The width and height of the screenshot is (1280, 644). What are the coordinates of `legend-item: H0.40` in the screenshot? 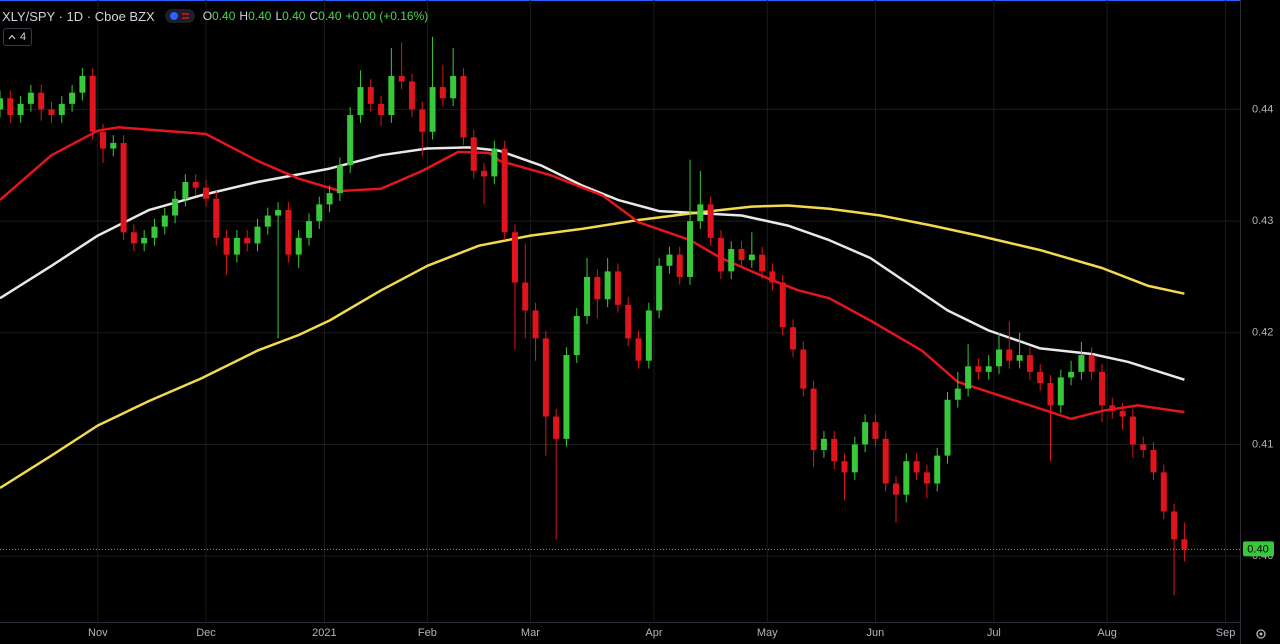 It's located at (255, 16).